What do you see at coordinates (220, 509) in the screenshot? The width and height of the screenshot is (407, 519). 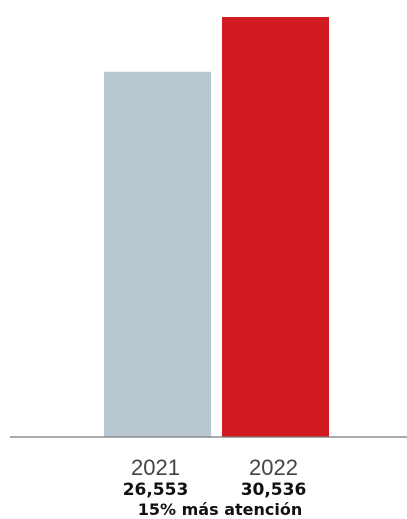 I see `footer-label: 15% más atención` at bounding box center [220, 509].